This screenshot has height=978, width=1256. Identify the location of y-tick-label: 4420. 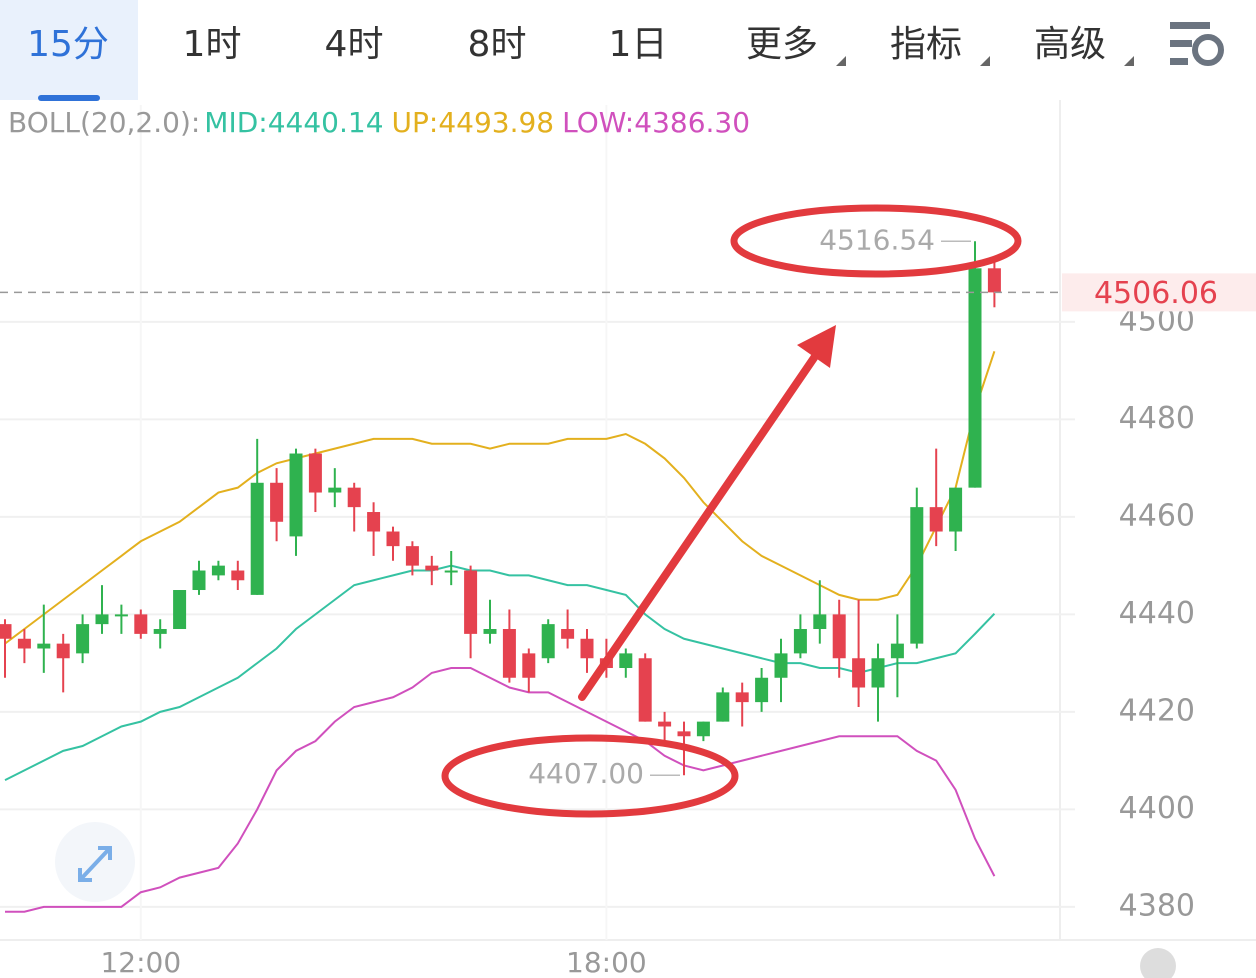
(1157, 710).